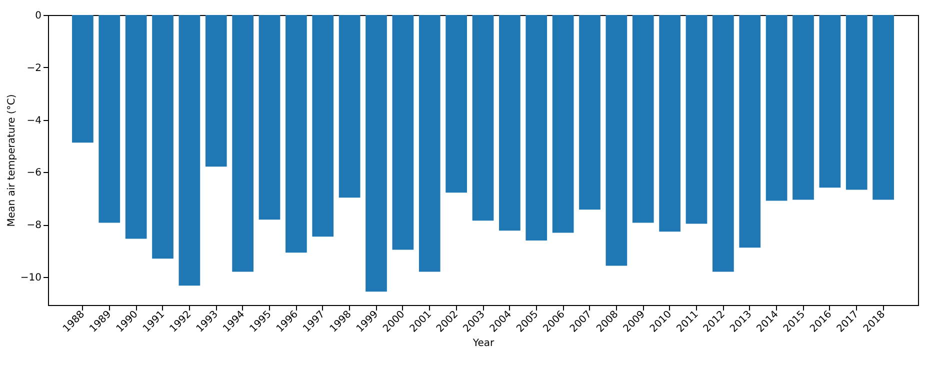 The width and height of the screenshot is (950, 374). What do you see at coordinates (34, 173) in the screenshot?
I see `y-tick-label: −6` at bounding box center [34, 173].